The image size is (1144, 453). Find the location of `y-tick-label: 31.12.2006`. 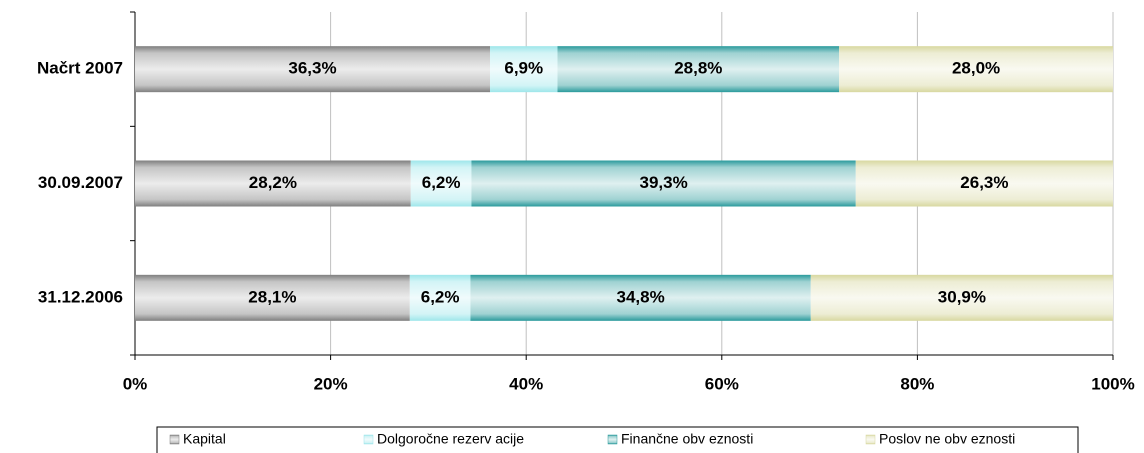

y-tick-label: 31.12.2006 is located at coordinates (80, 296).